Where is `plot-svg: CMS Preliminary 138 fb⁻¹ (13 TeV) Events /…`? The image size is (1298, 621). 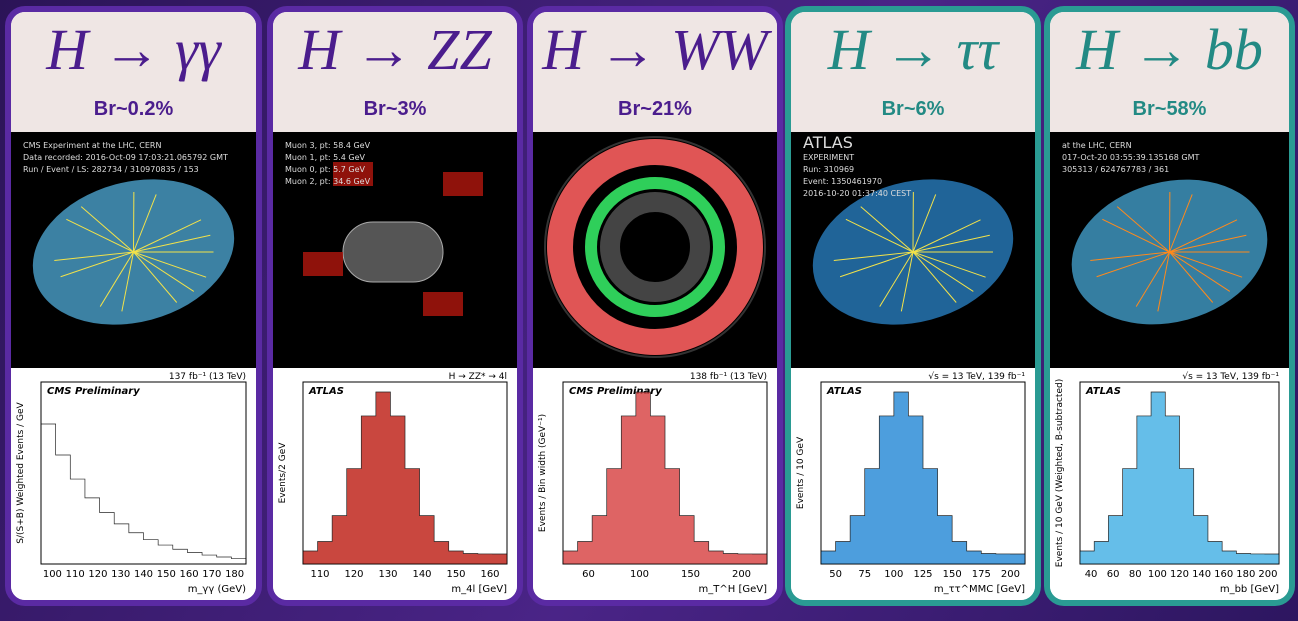 plot-svg: CMS Preliminary 138 fb⁻¹ (13 TeV) Events /… is located at coordinates (653, 483).